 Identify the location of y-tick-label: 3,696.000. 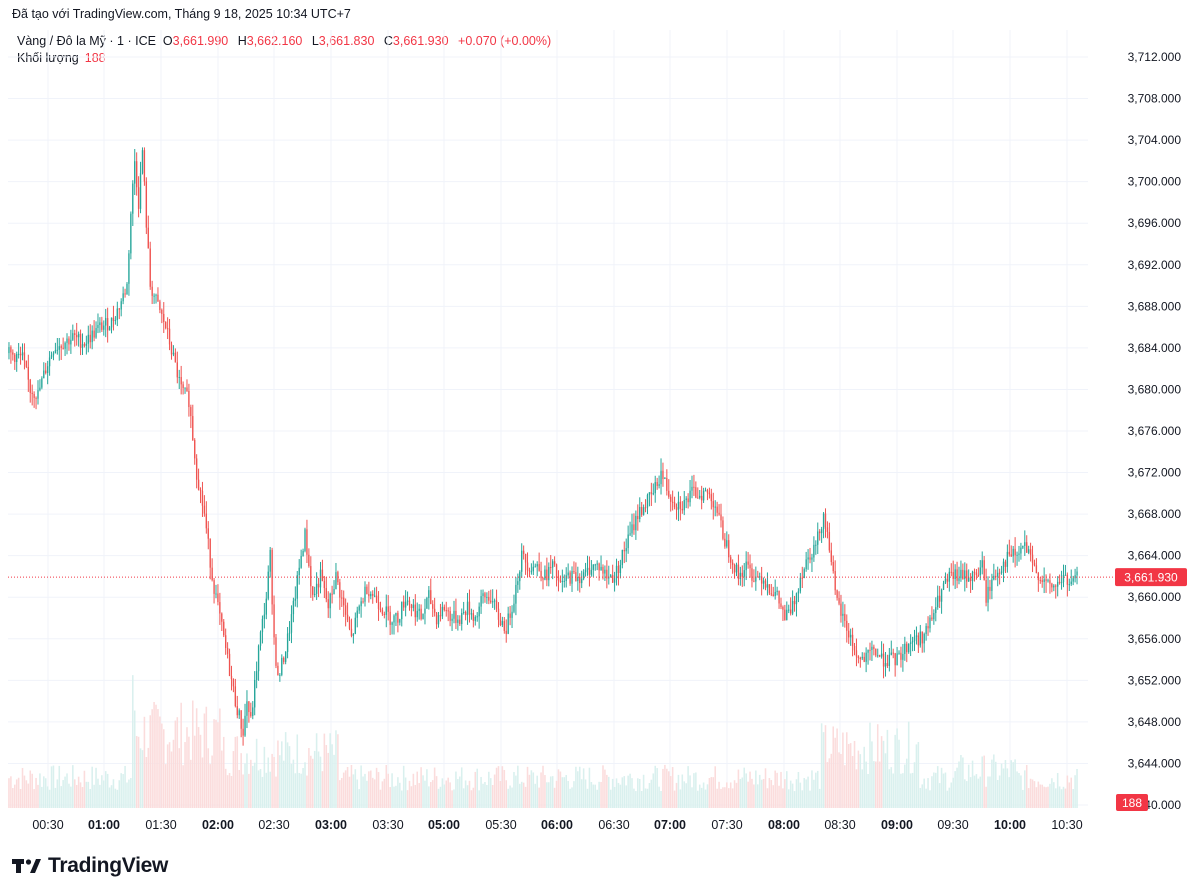
(1155, 223).